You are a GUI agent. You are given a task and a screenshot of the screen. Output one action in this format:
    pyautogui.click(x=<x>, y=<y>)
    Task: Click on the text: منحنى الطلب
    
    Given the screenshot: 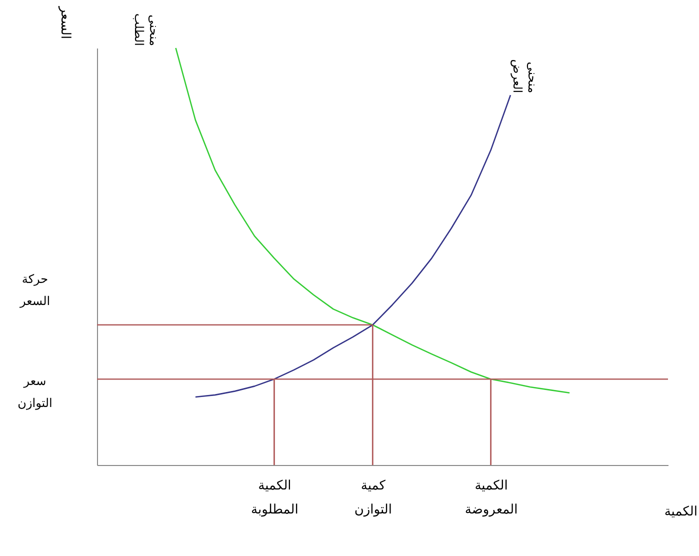 What is the action you would take?
    pyautogui.click(x=146, y=29)
    